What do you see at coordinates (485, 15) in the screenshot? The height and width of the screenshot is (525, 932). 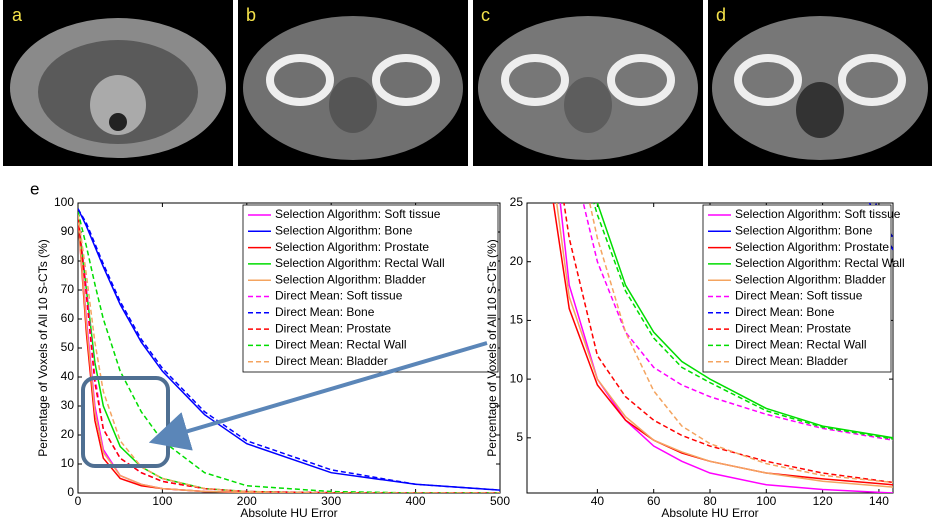 I see `panel-label: c` at bounding box center [485, 15].